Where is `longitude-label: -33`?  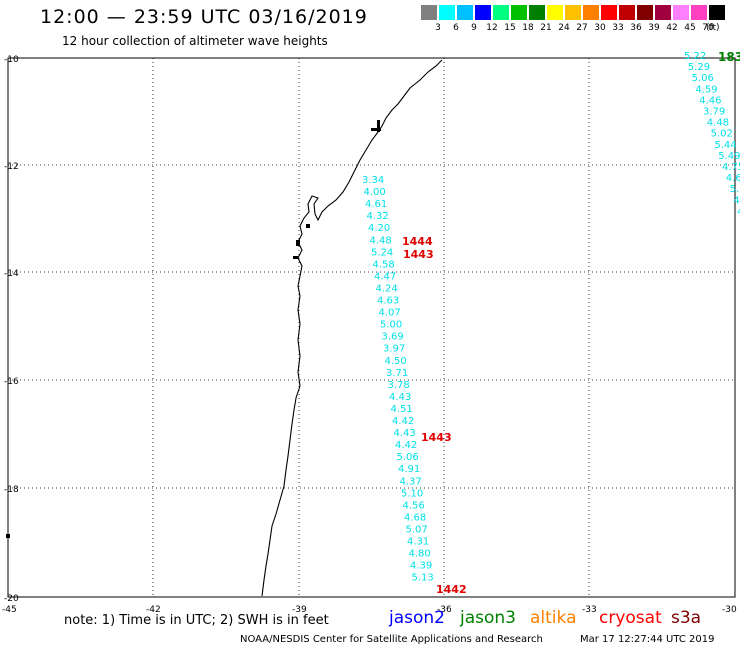 longitude-label: -33 is located at coordinates (589, 610).